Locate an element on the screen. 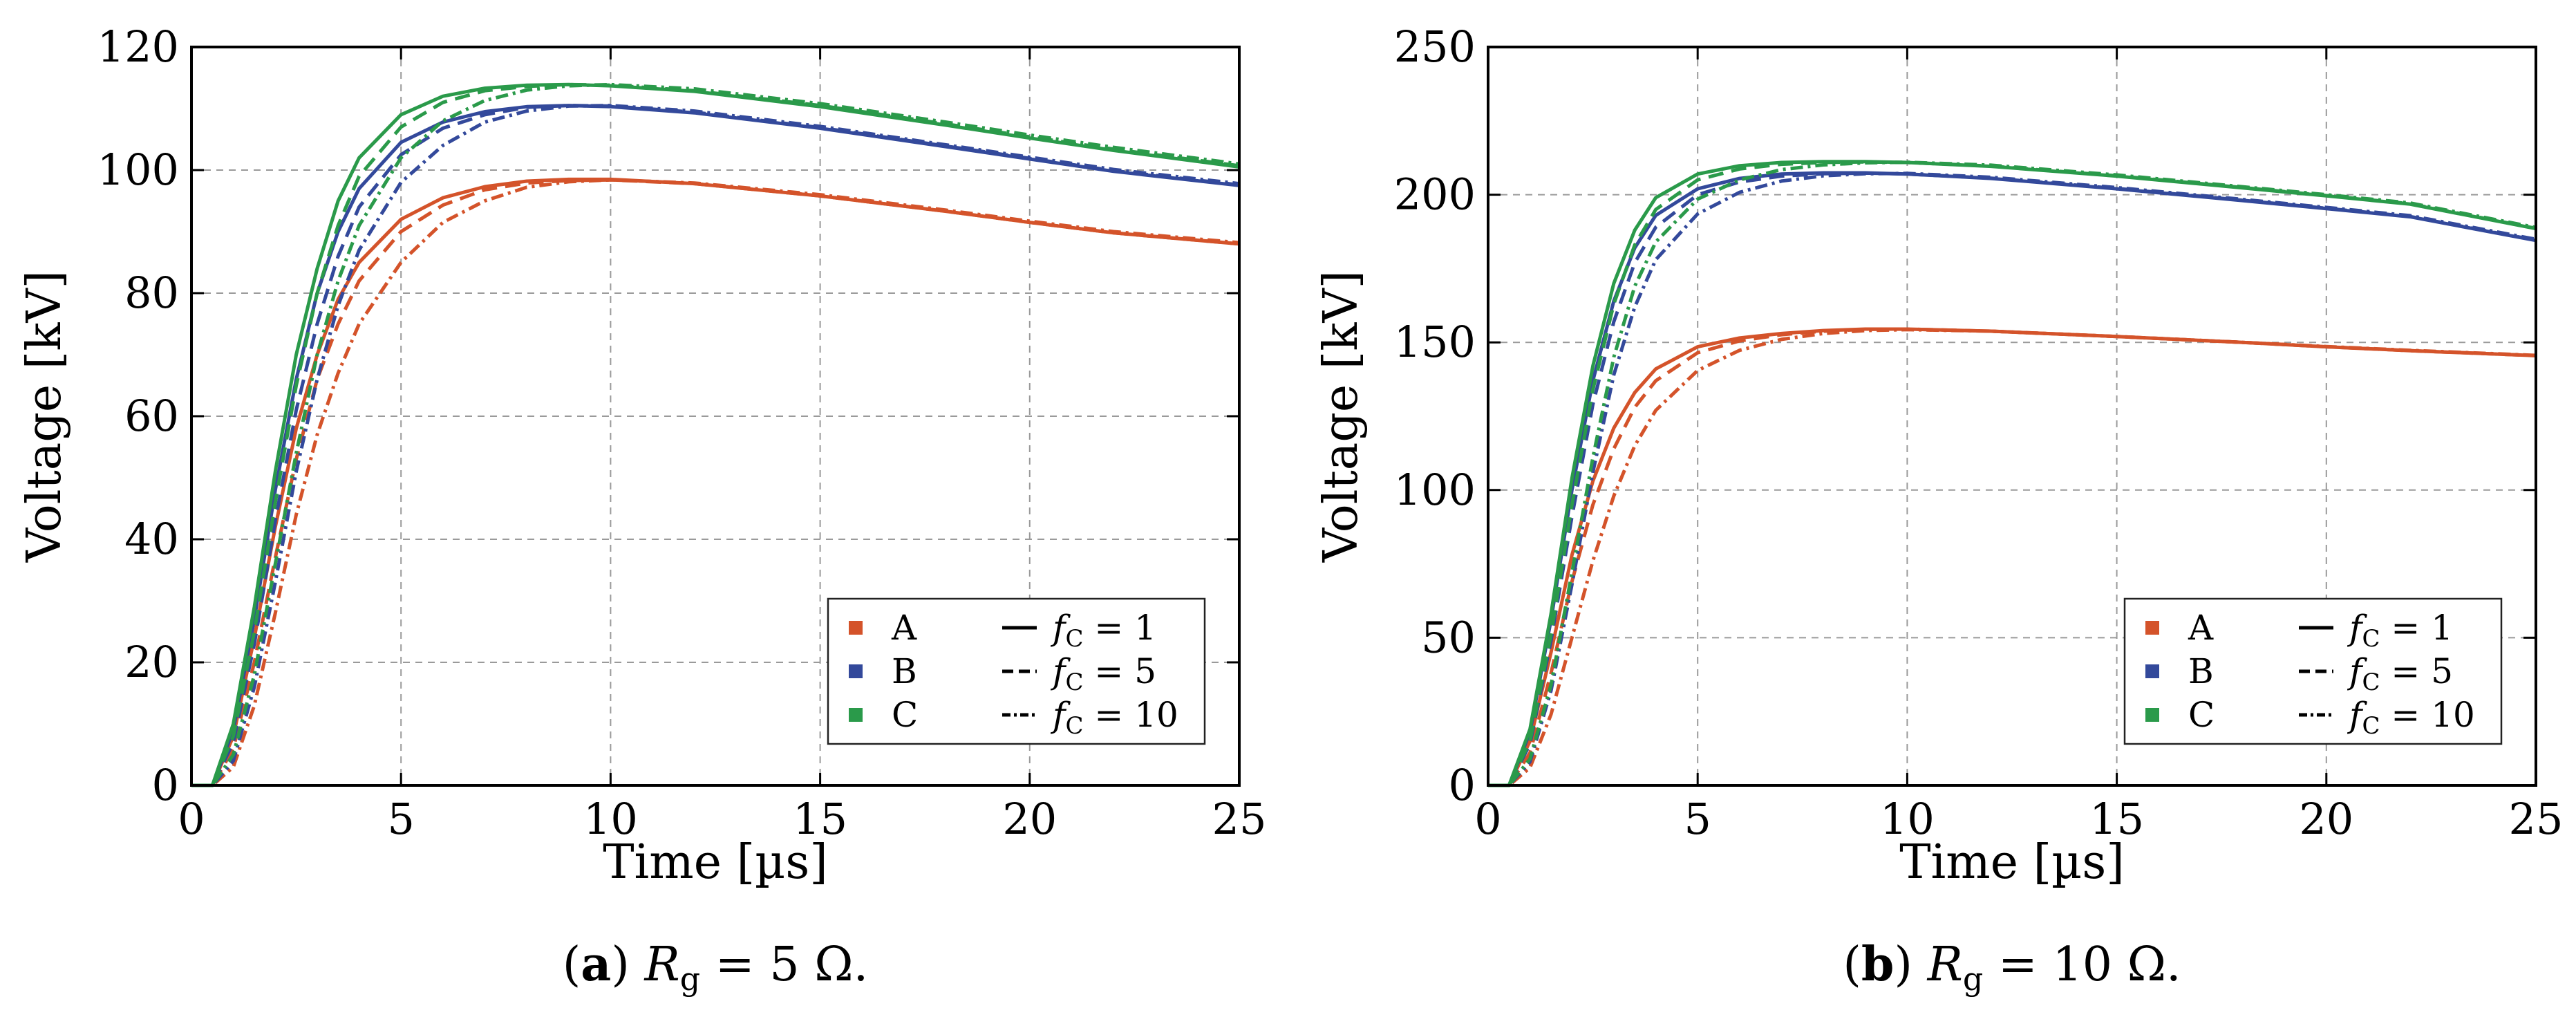  y-tick-label: 80 is located at coordinates (151, 293).